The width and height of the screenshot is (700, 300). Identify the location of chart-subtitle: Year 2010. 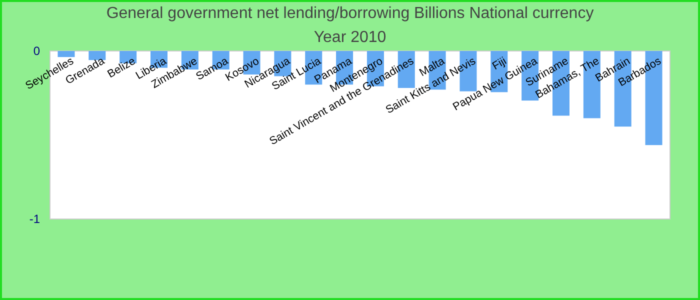
(350, 37).